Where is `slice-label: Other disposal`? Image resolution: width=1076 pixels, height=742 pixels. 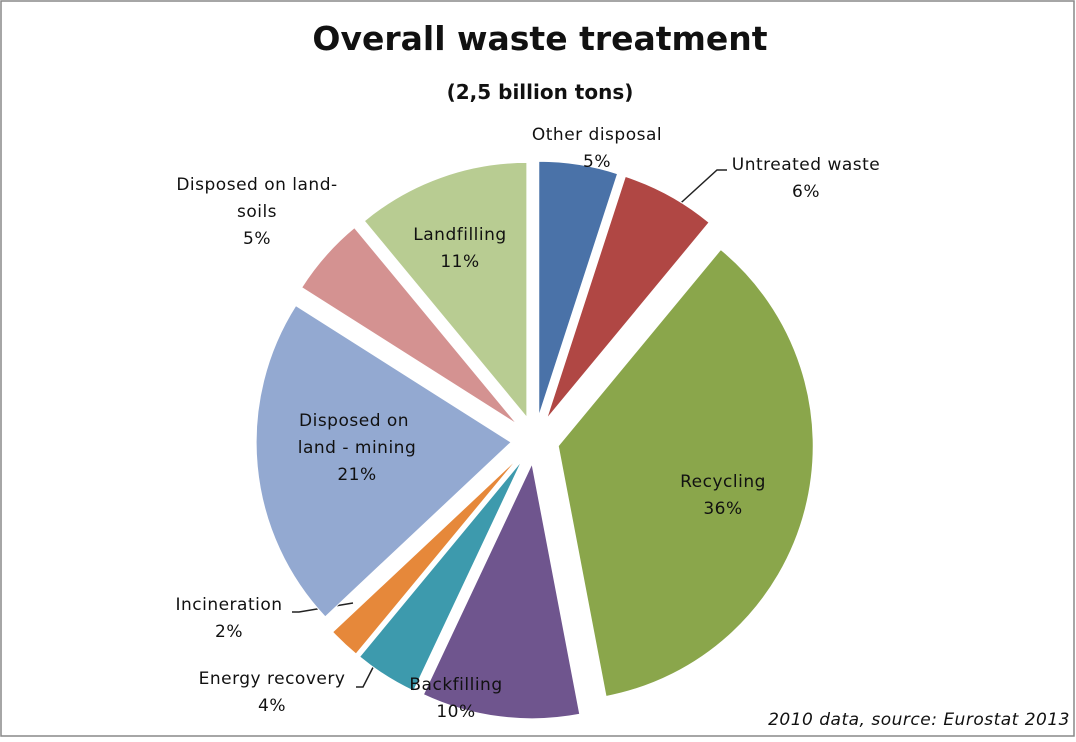
slice-label: Other disposal is located at coordinates (597, 135).